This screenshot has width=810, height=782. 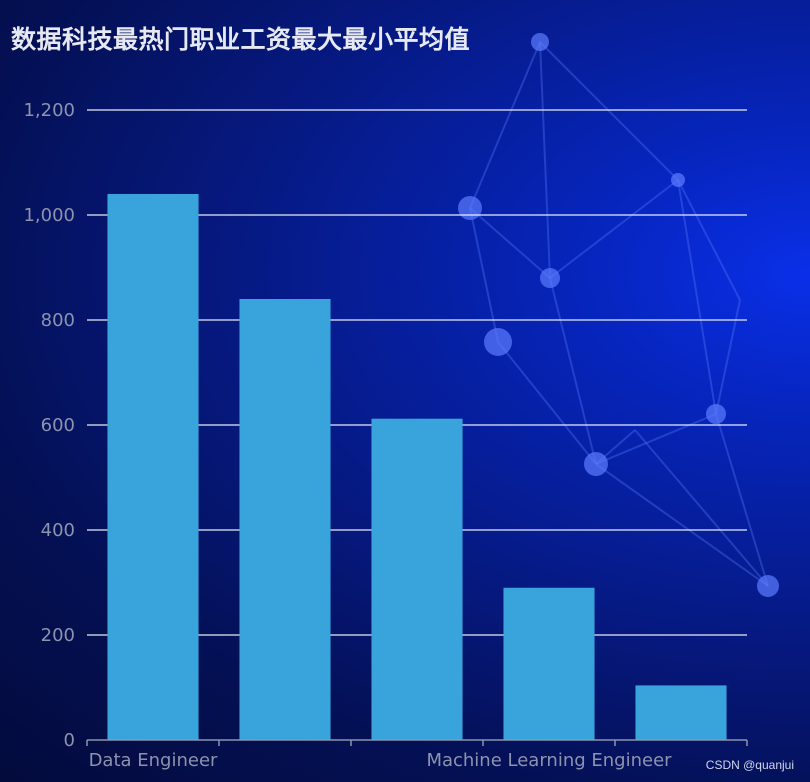 I want to click on y-axis: 0 200 400 600 800 1,000 1,200, so click(x=49, y=425).